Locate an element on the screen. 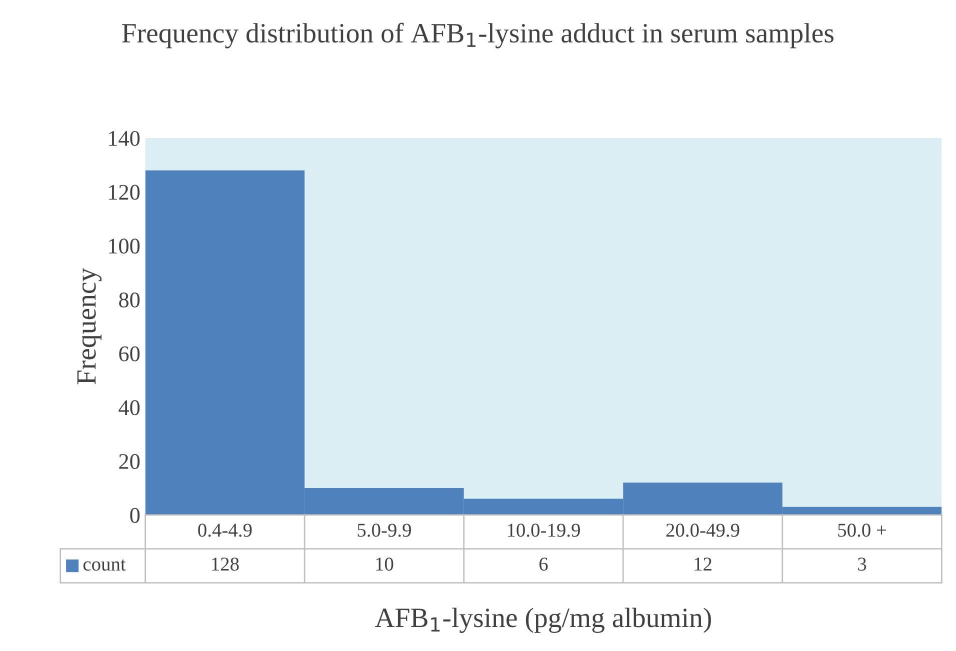  y-tick-label: 80 is located at coordinates (129, 300).